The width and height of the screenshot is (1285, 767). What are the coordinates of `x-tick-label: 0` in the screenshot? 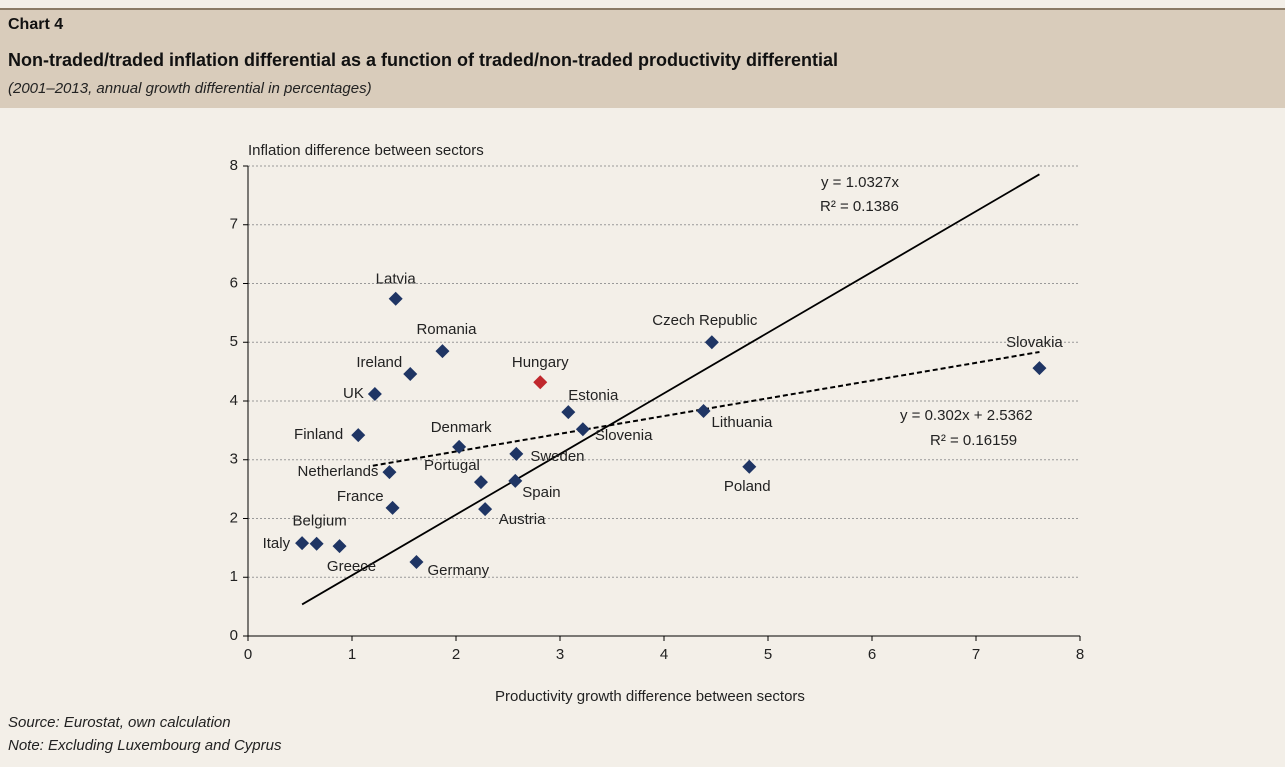 It's located at (248, 654).